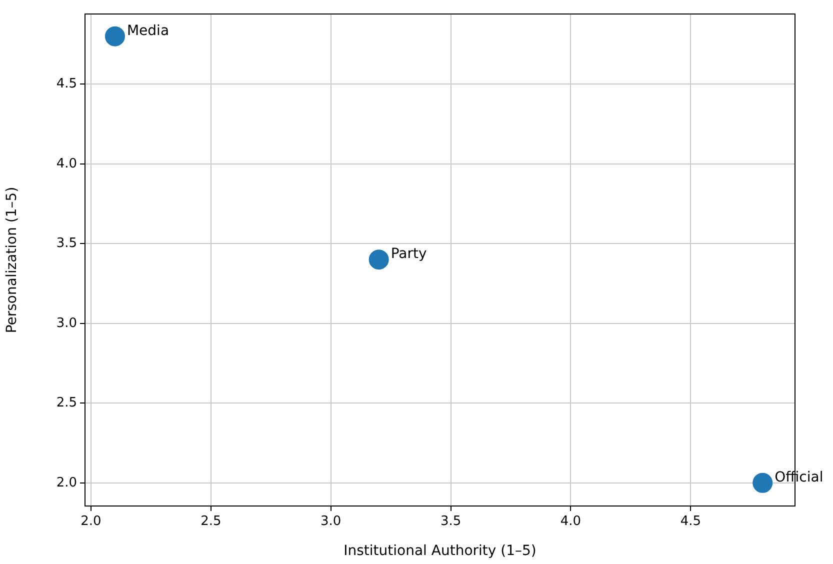 The width and height of the screenshot is (833, 564). Describe the element at coordinates (440, 551) in the screenshot. I see `x-axis-title: Institutional Authority (1–5)` at that location.